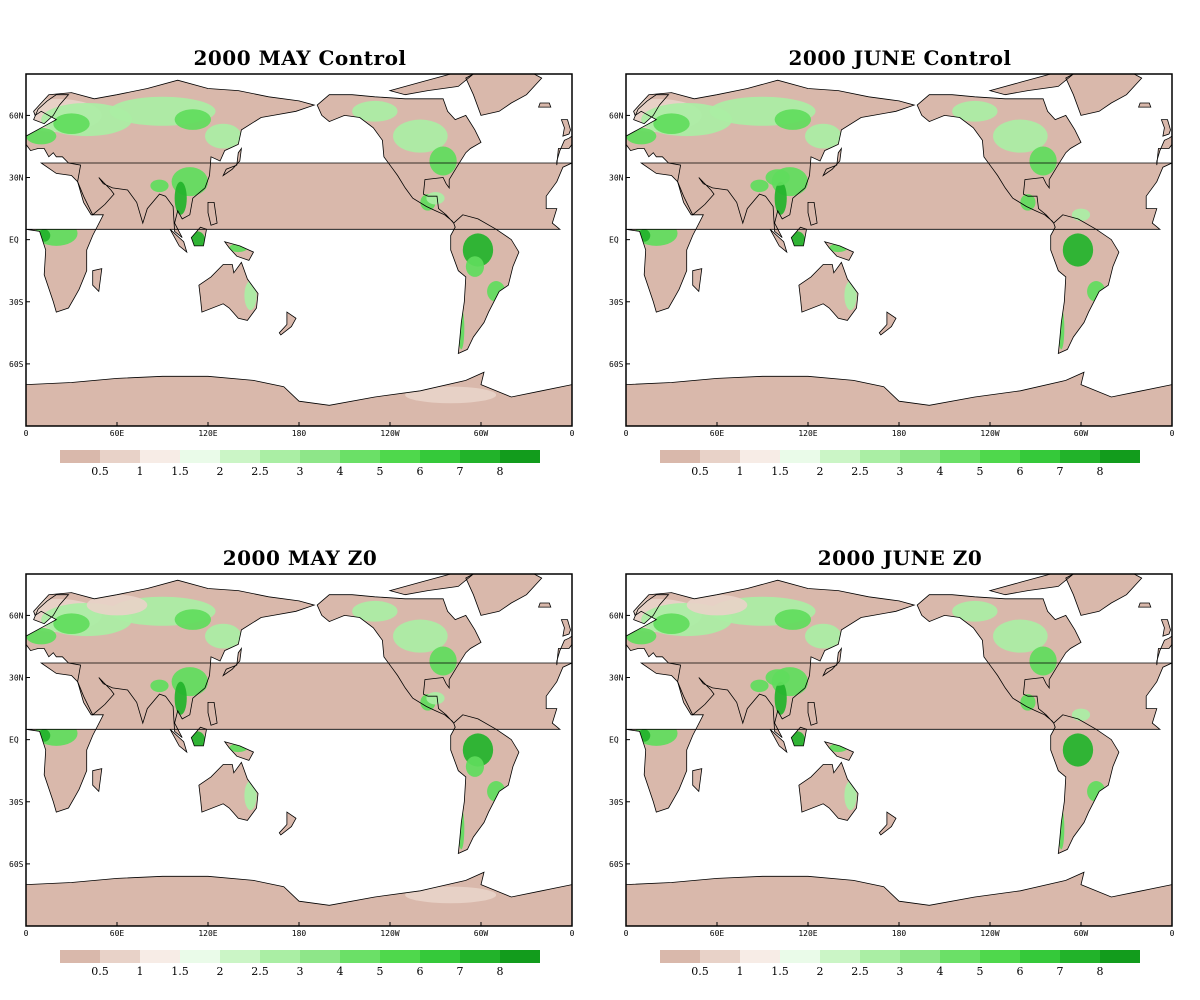 This screenshot has height=1000, width=1200. What do you see at coordinates (740, 971) in the screenshot?
I see `colorbar-label: 1` at bounding box center [740, 971].